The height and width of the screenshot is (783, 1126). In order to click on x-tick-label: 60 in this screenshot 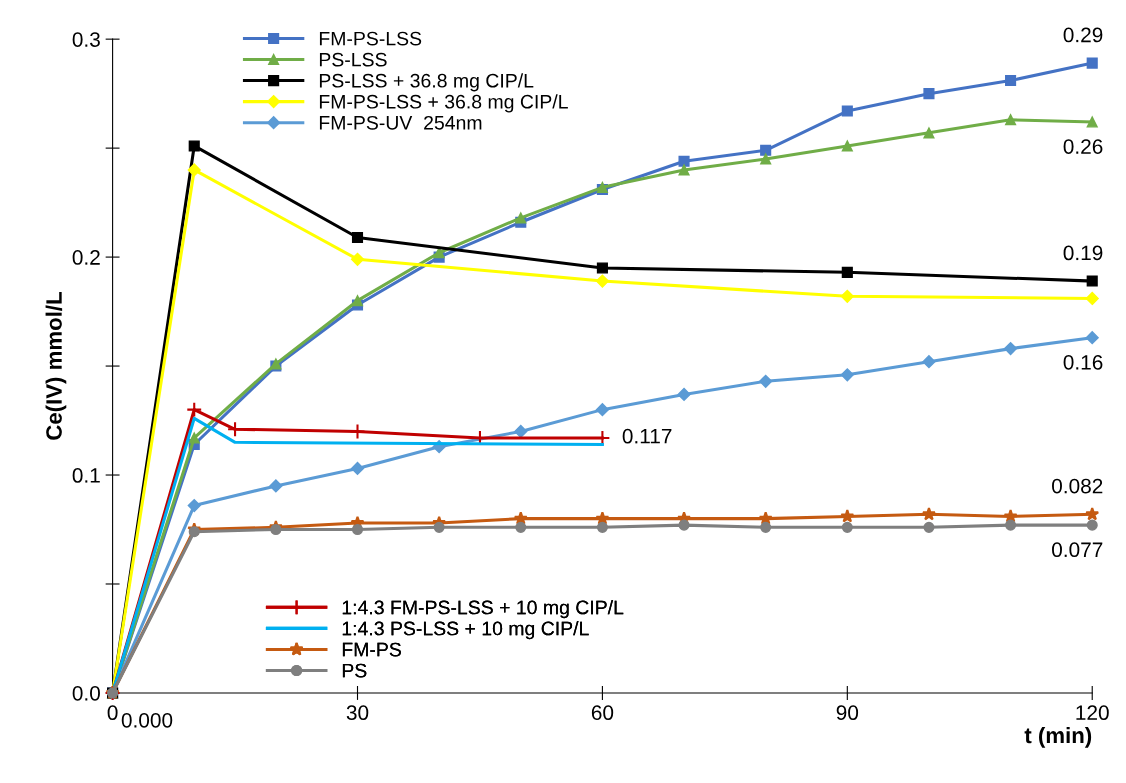, I will do `click(602, 713)`.